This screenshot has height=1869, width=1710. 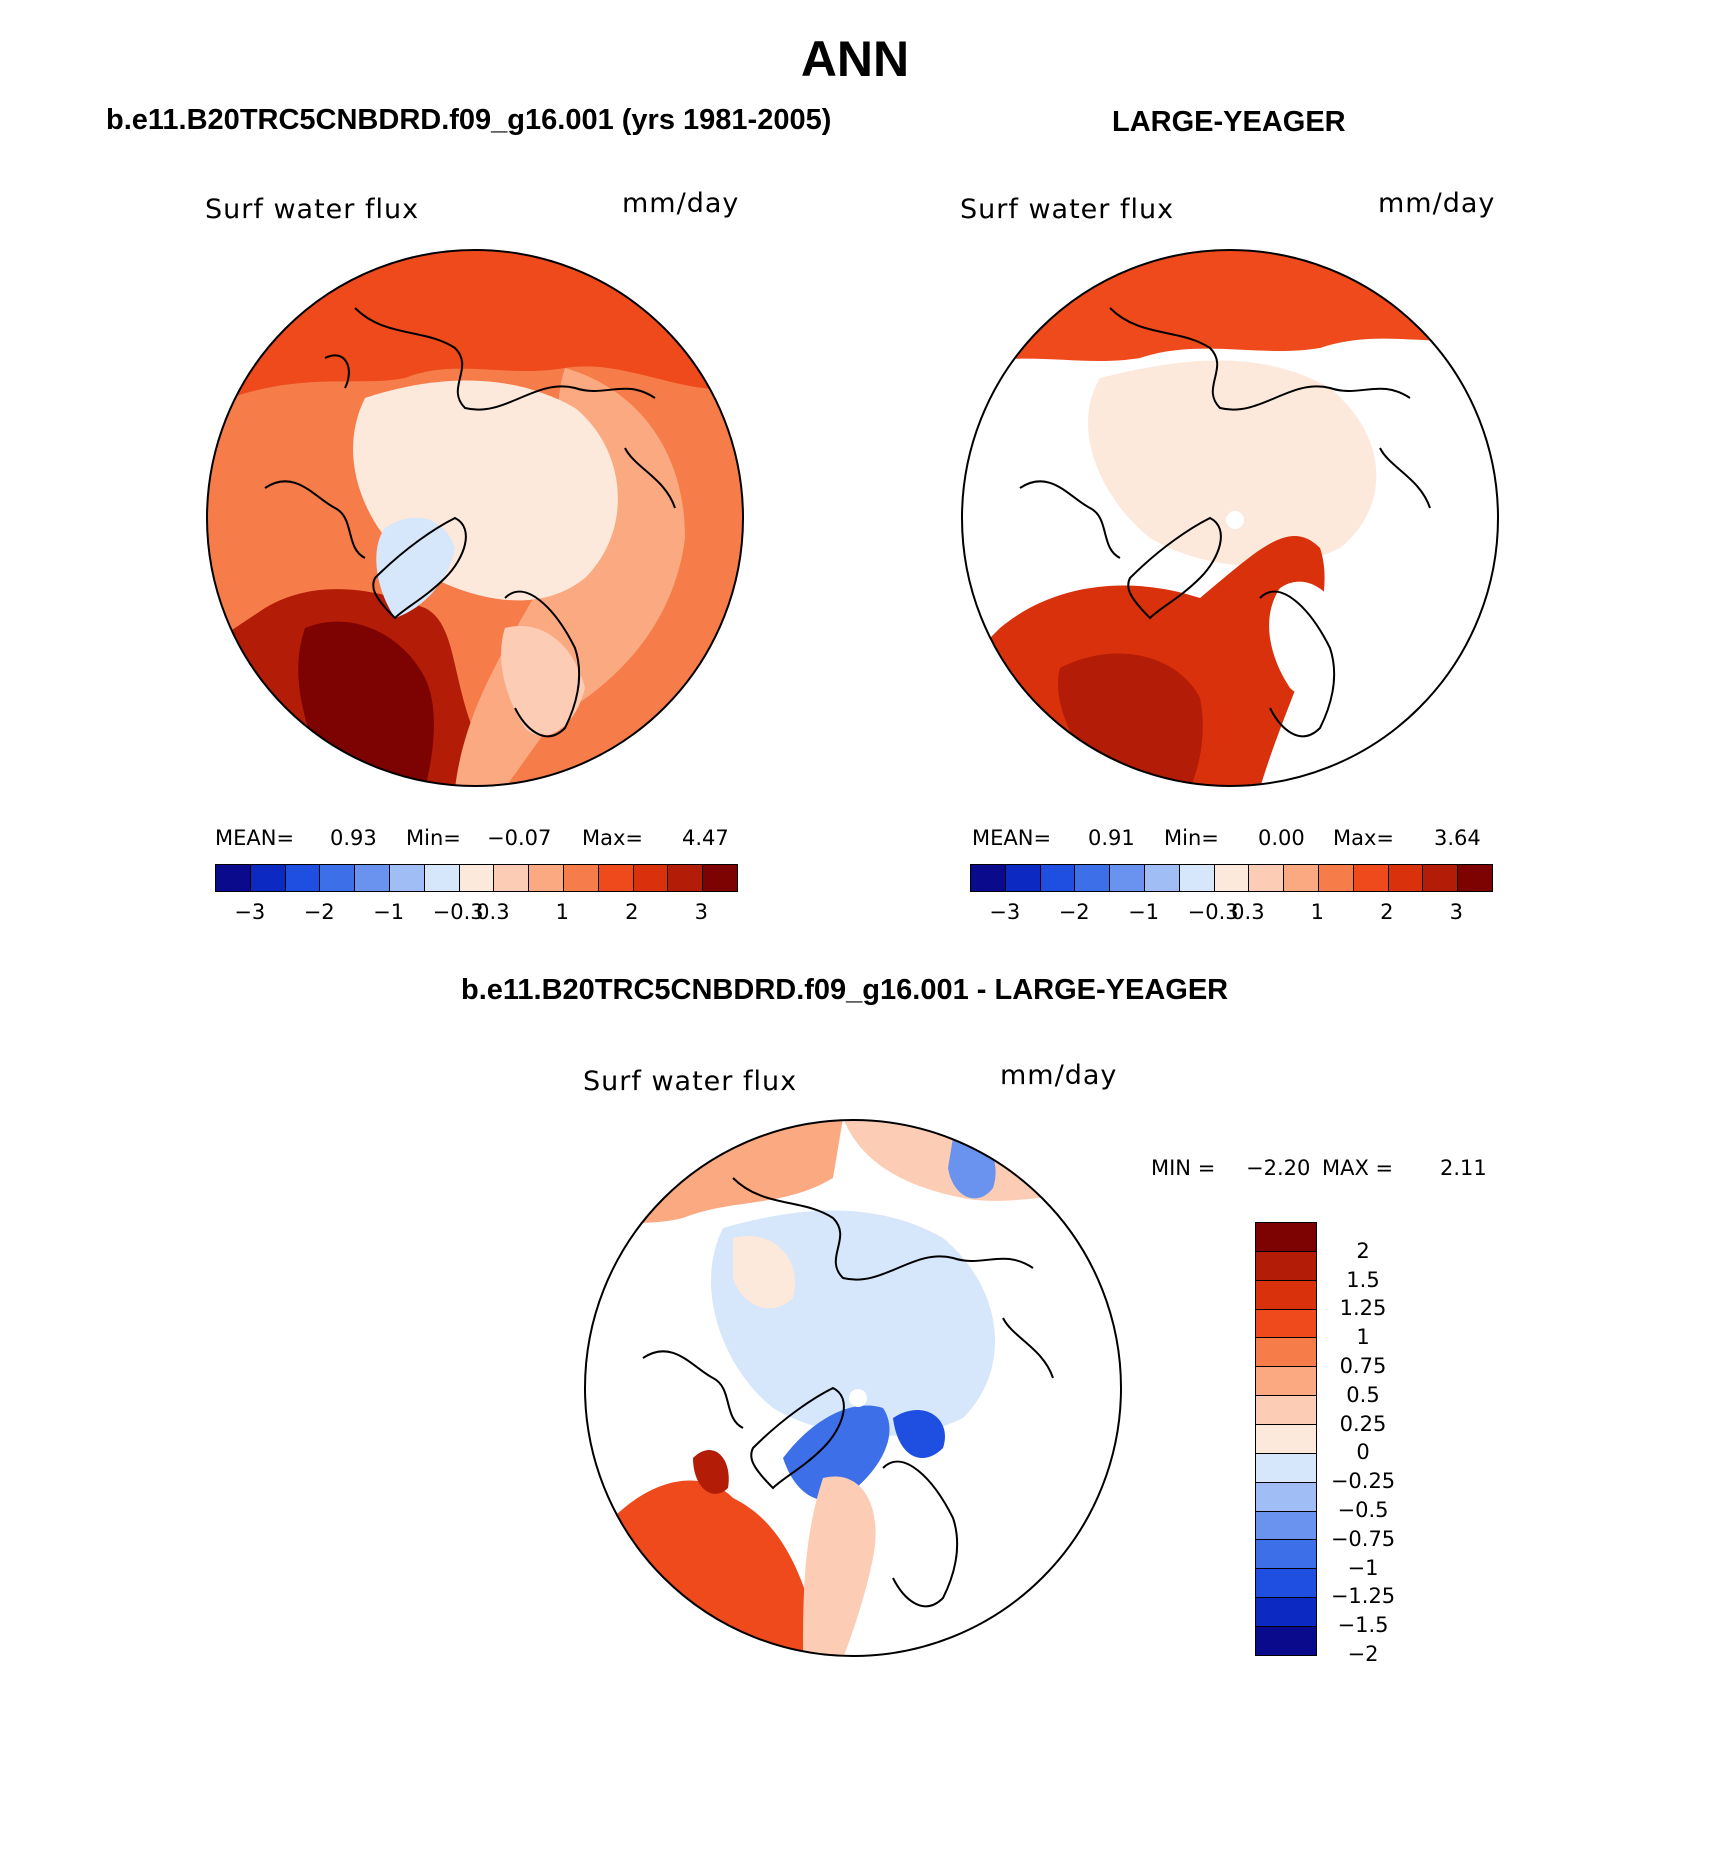 I want to click on map-3-coastlines, so click(x=848, y=1392).